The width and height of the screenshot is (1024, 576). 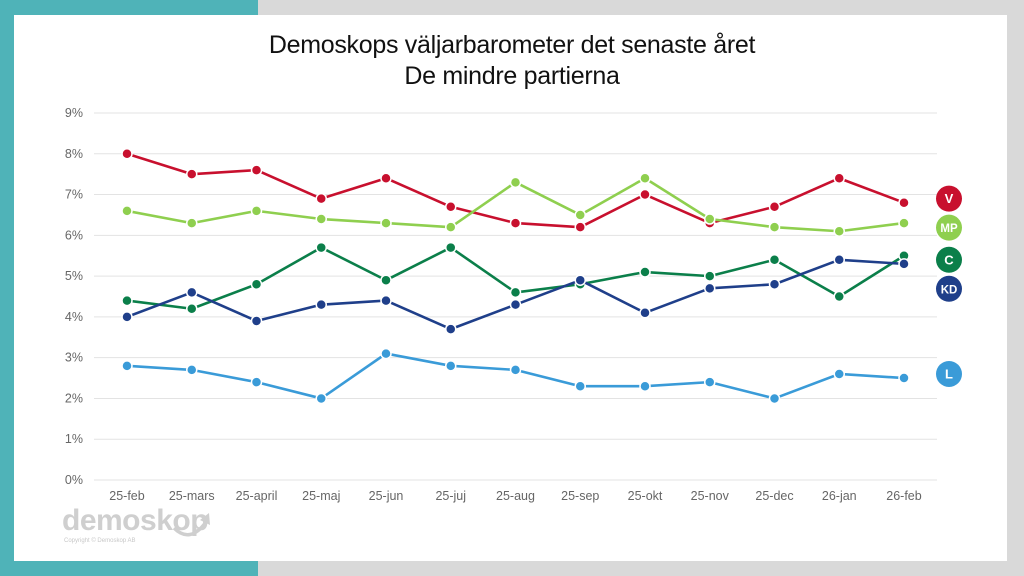 I want to click on legend-badge-kd: KD, so click(x=949, y=288).